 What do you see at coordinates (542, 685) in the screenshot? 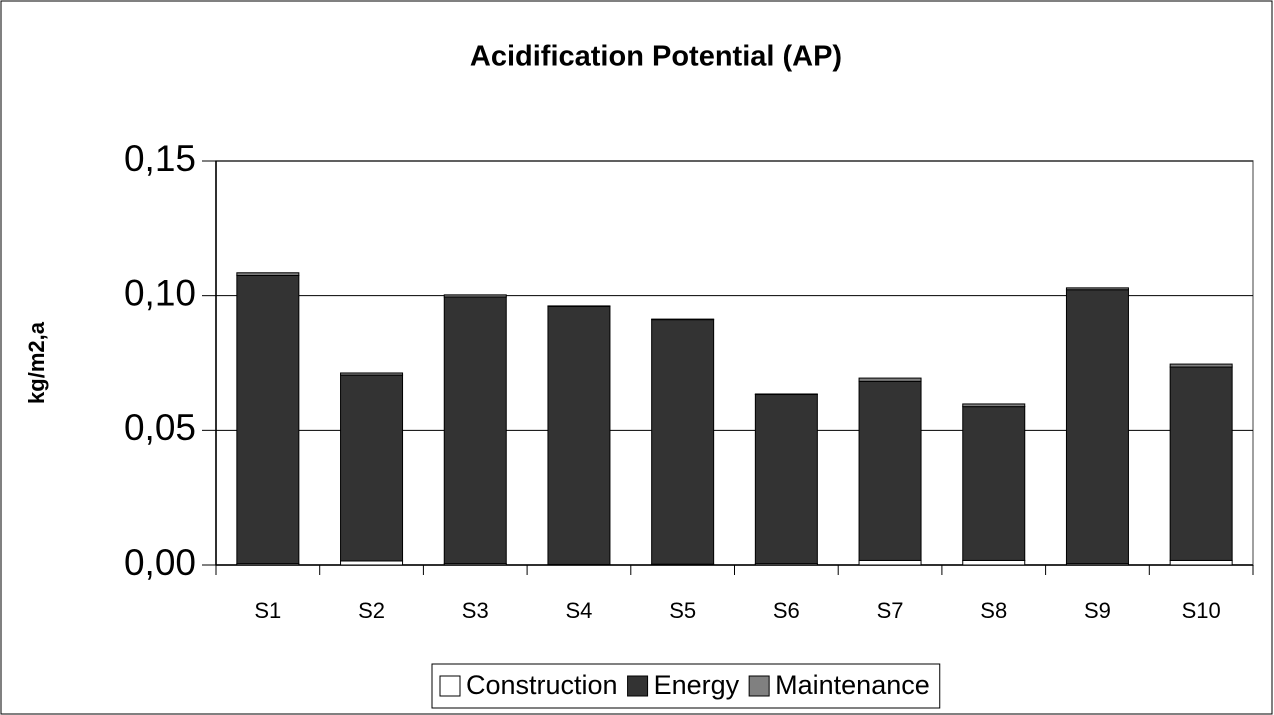
I see `legend-label: Construction` at bounding box center [542, 685].